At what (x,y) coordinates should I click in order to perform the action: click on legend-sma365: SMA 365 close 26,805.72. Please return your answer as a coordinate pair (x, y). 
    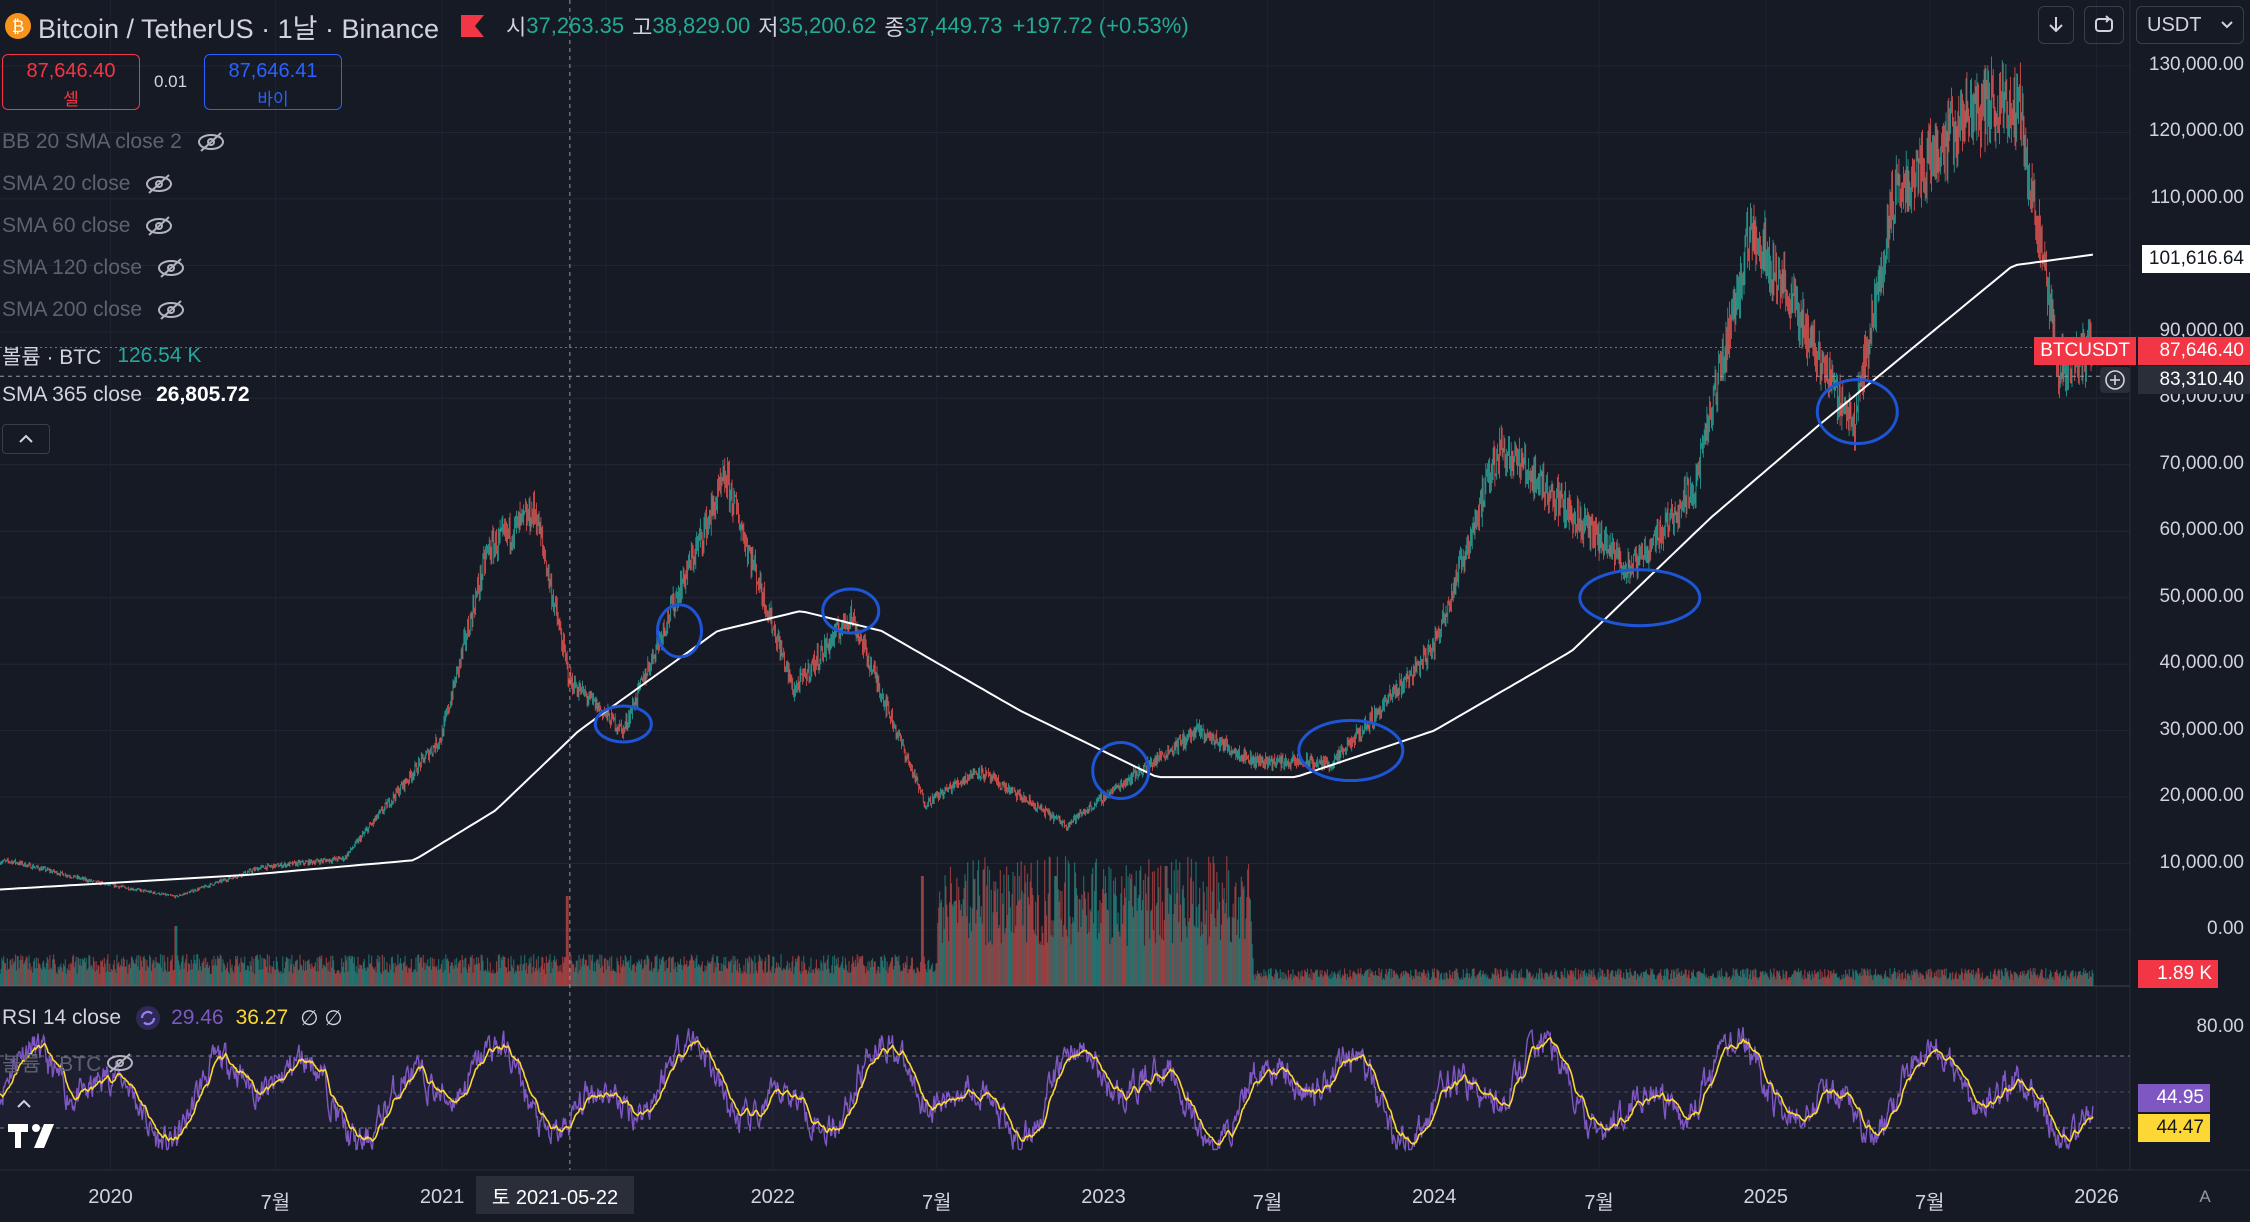
    Looking at the image, I should click on (126, 395).